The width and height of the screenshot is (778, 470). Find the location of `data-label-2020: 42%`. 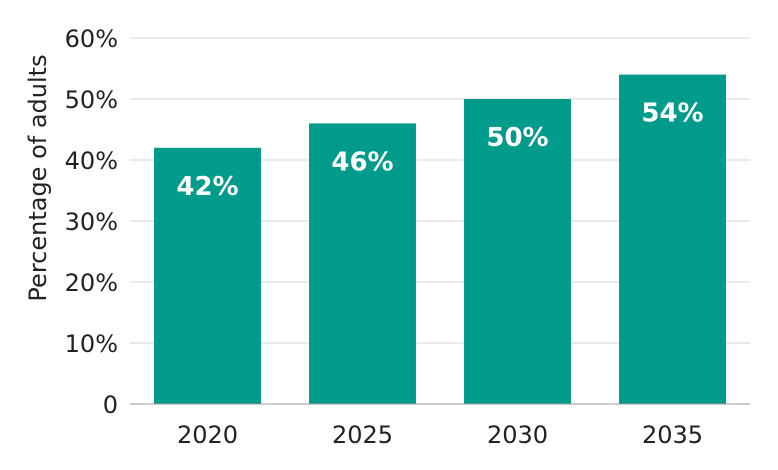

data-label-2020: 42% is located at coordinates (207, 187).